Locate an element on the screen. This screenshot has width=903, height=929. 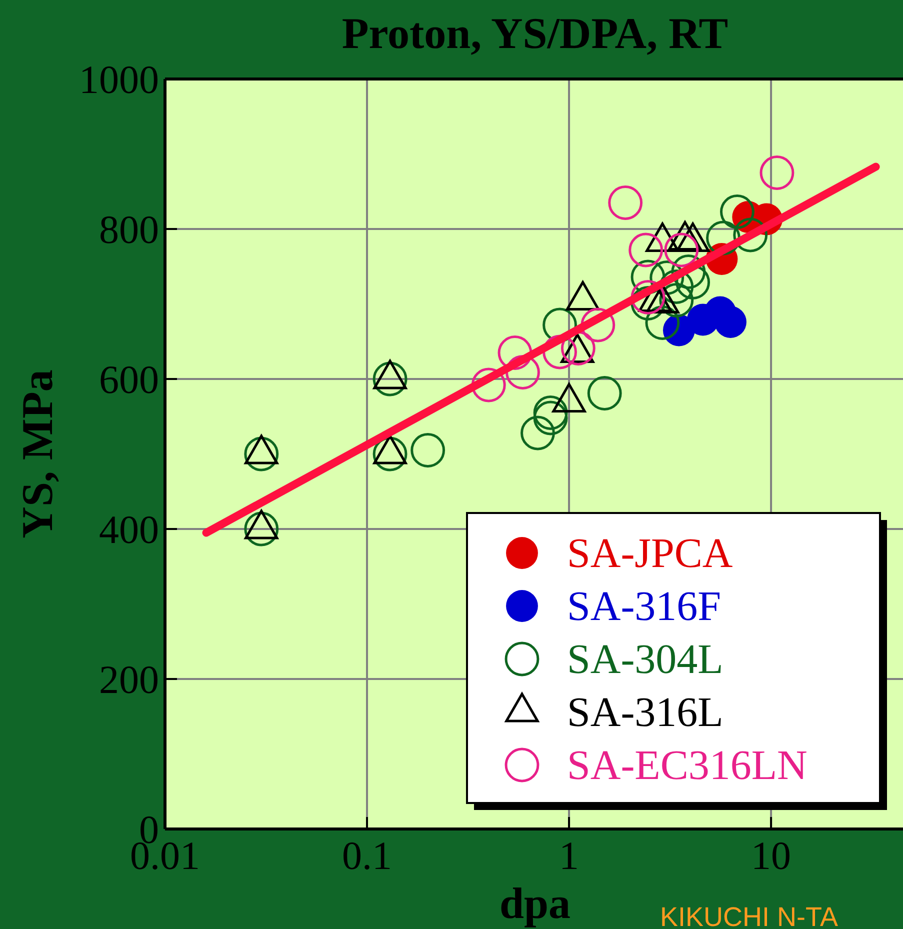
legend-label: SA-316L is located at coordinates (645, 713).